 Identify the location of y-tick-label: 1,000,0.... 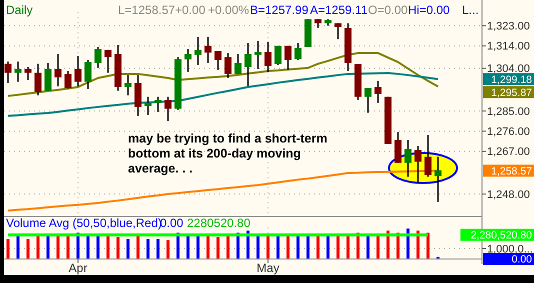
(510, 249).